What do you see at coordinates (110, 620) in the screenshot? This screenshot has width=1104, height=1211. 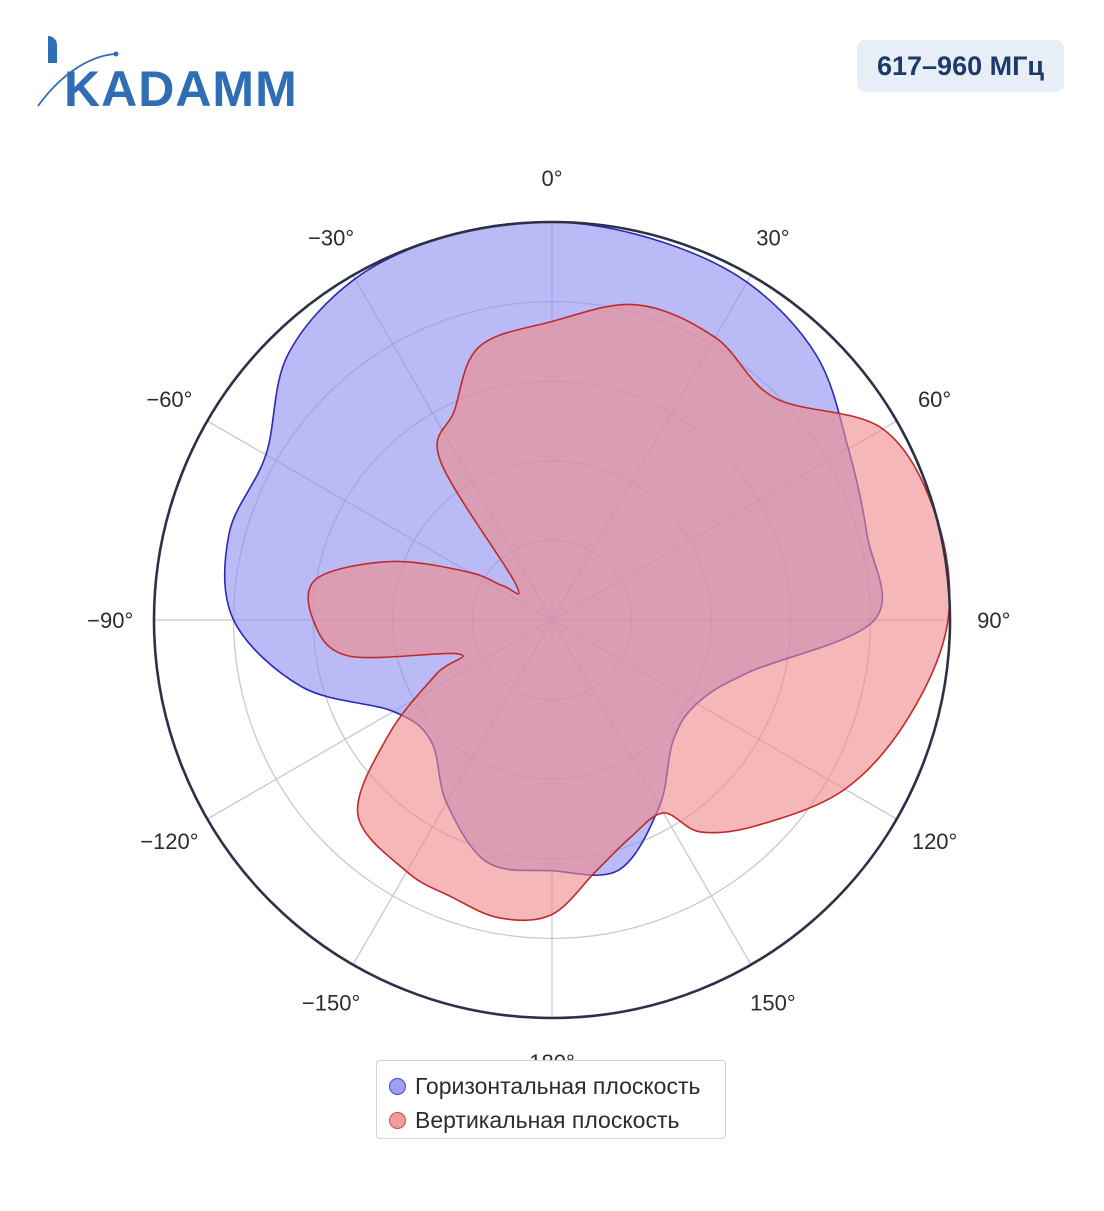 I see `angular-tick-label: −90°` at bounding box center [110, 620].